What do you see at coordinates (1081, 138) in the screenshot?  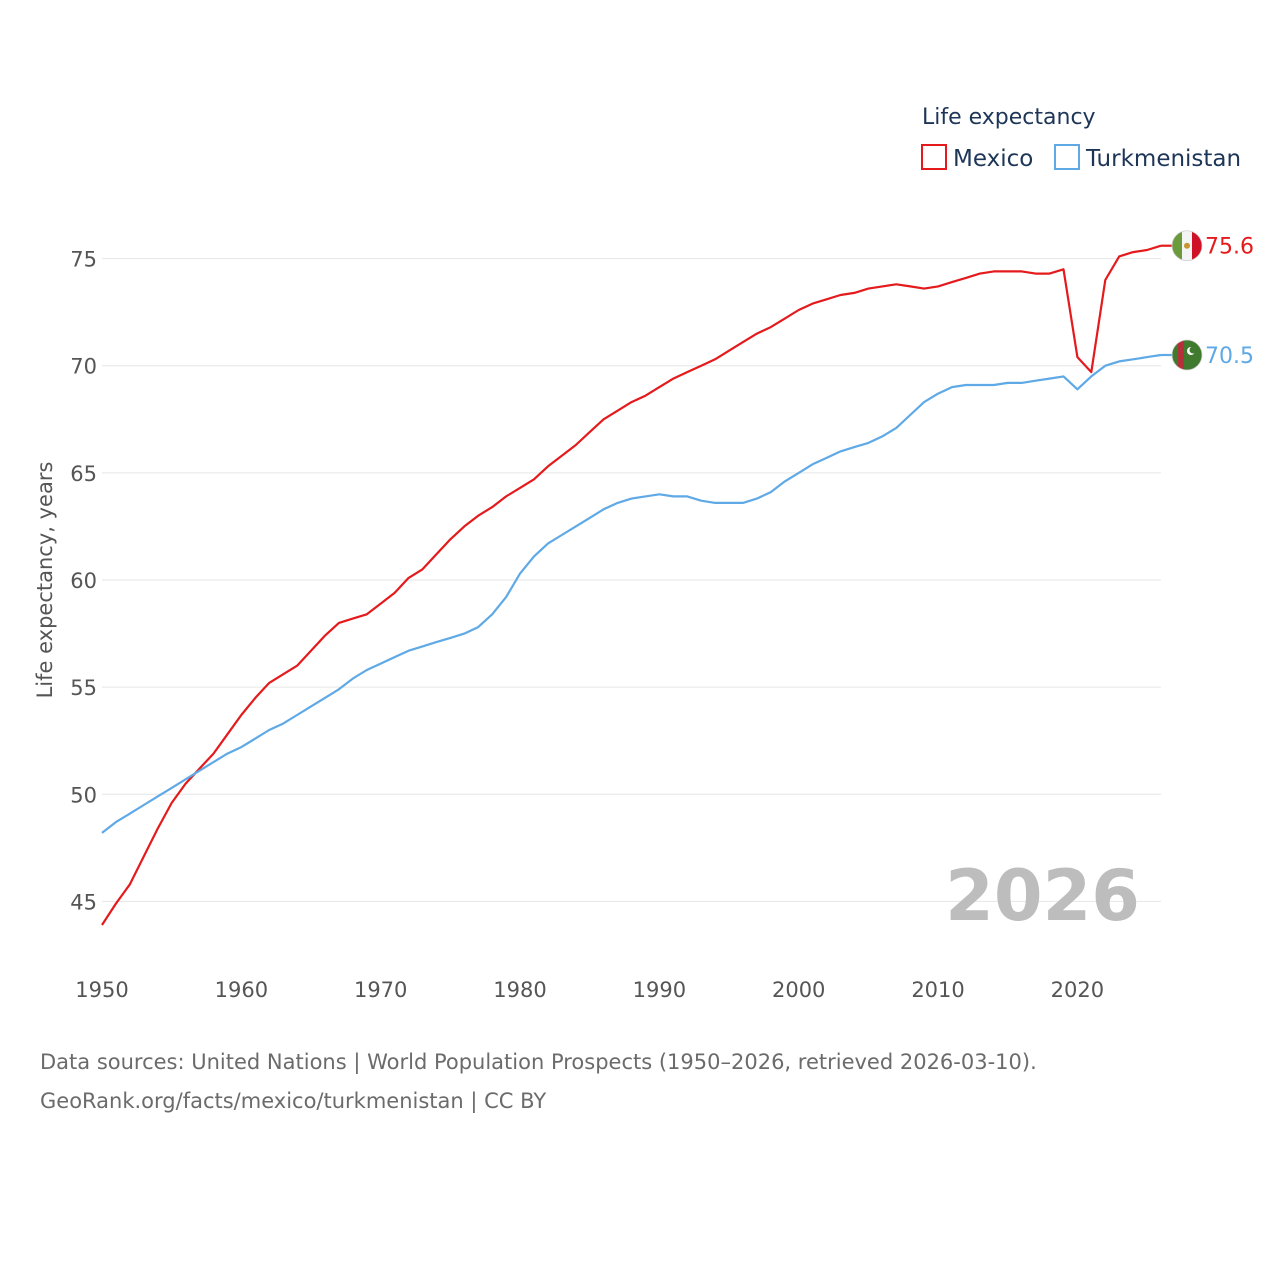 I see `legend: Life expectancy Mexico Turkmenistan` at bounding box center [1081, 138].